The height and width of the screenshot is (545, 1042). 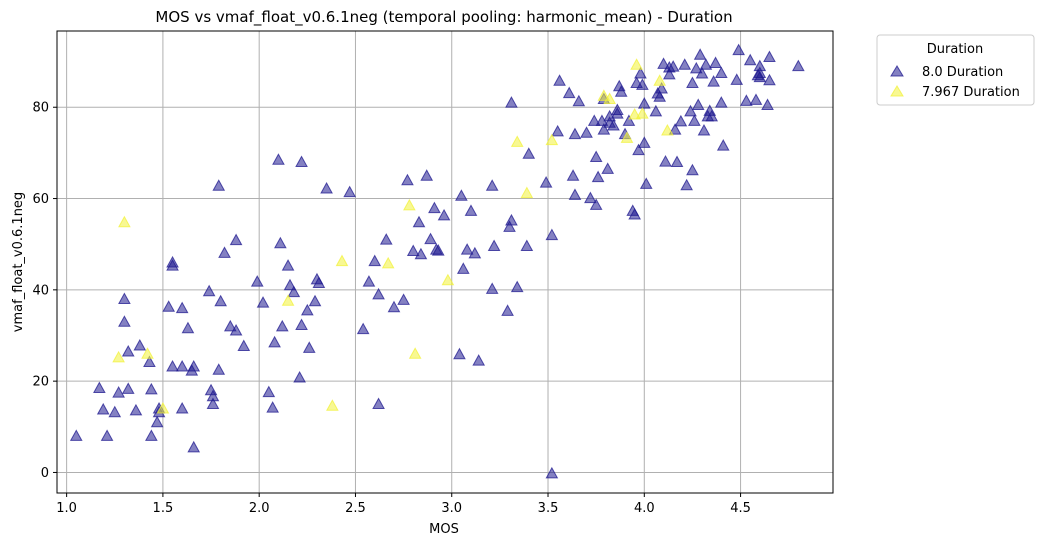 I want to click on x-tick-label: 4.5, so click(x=740, y=508).